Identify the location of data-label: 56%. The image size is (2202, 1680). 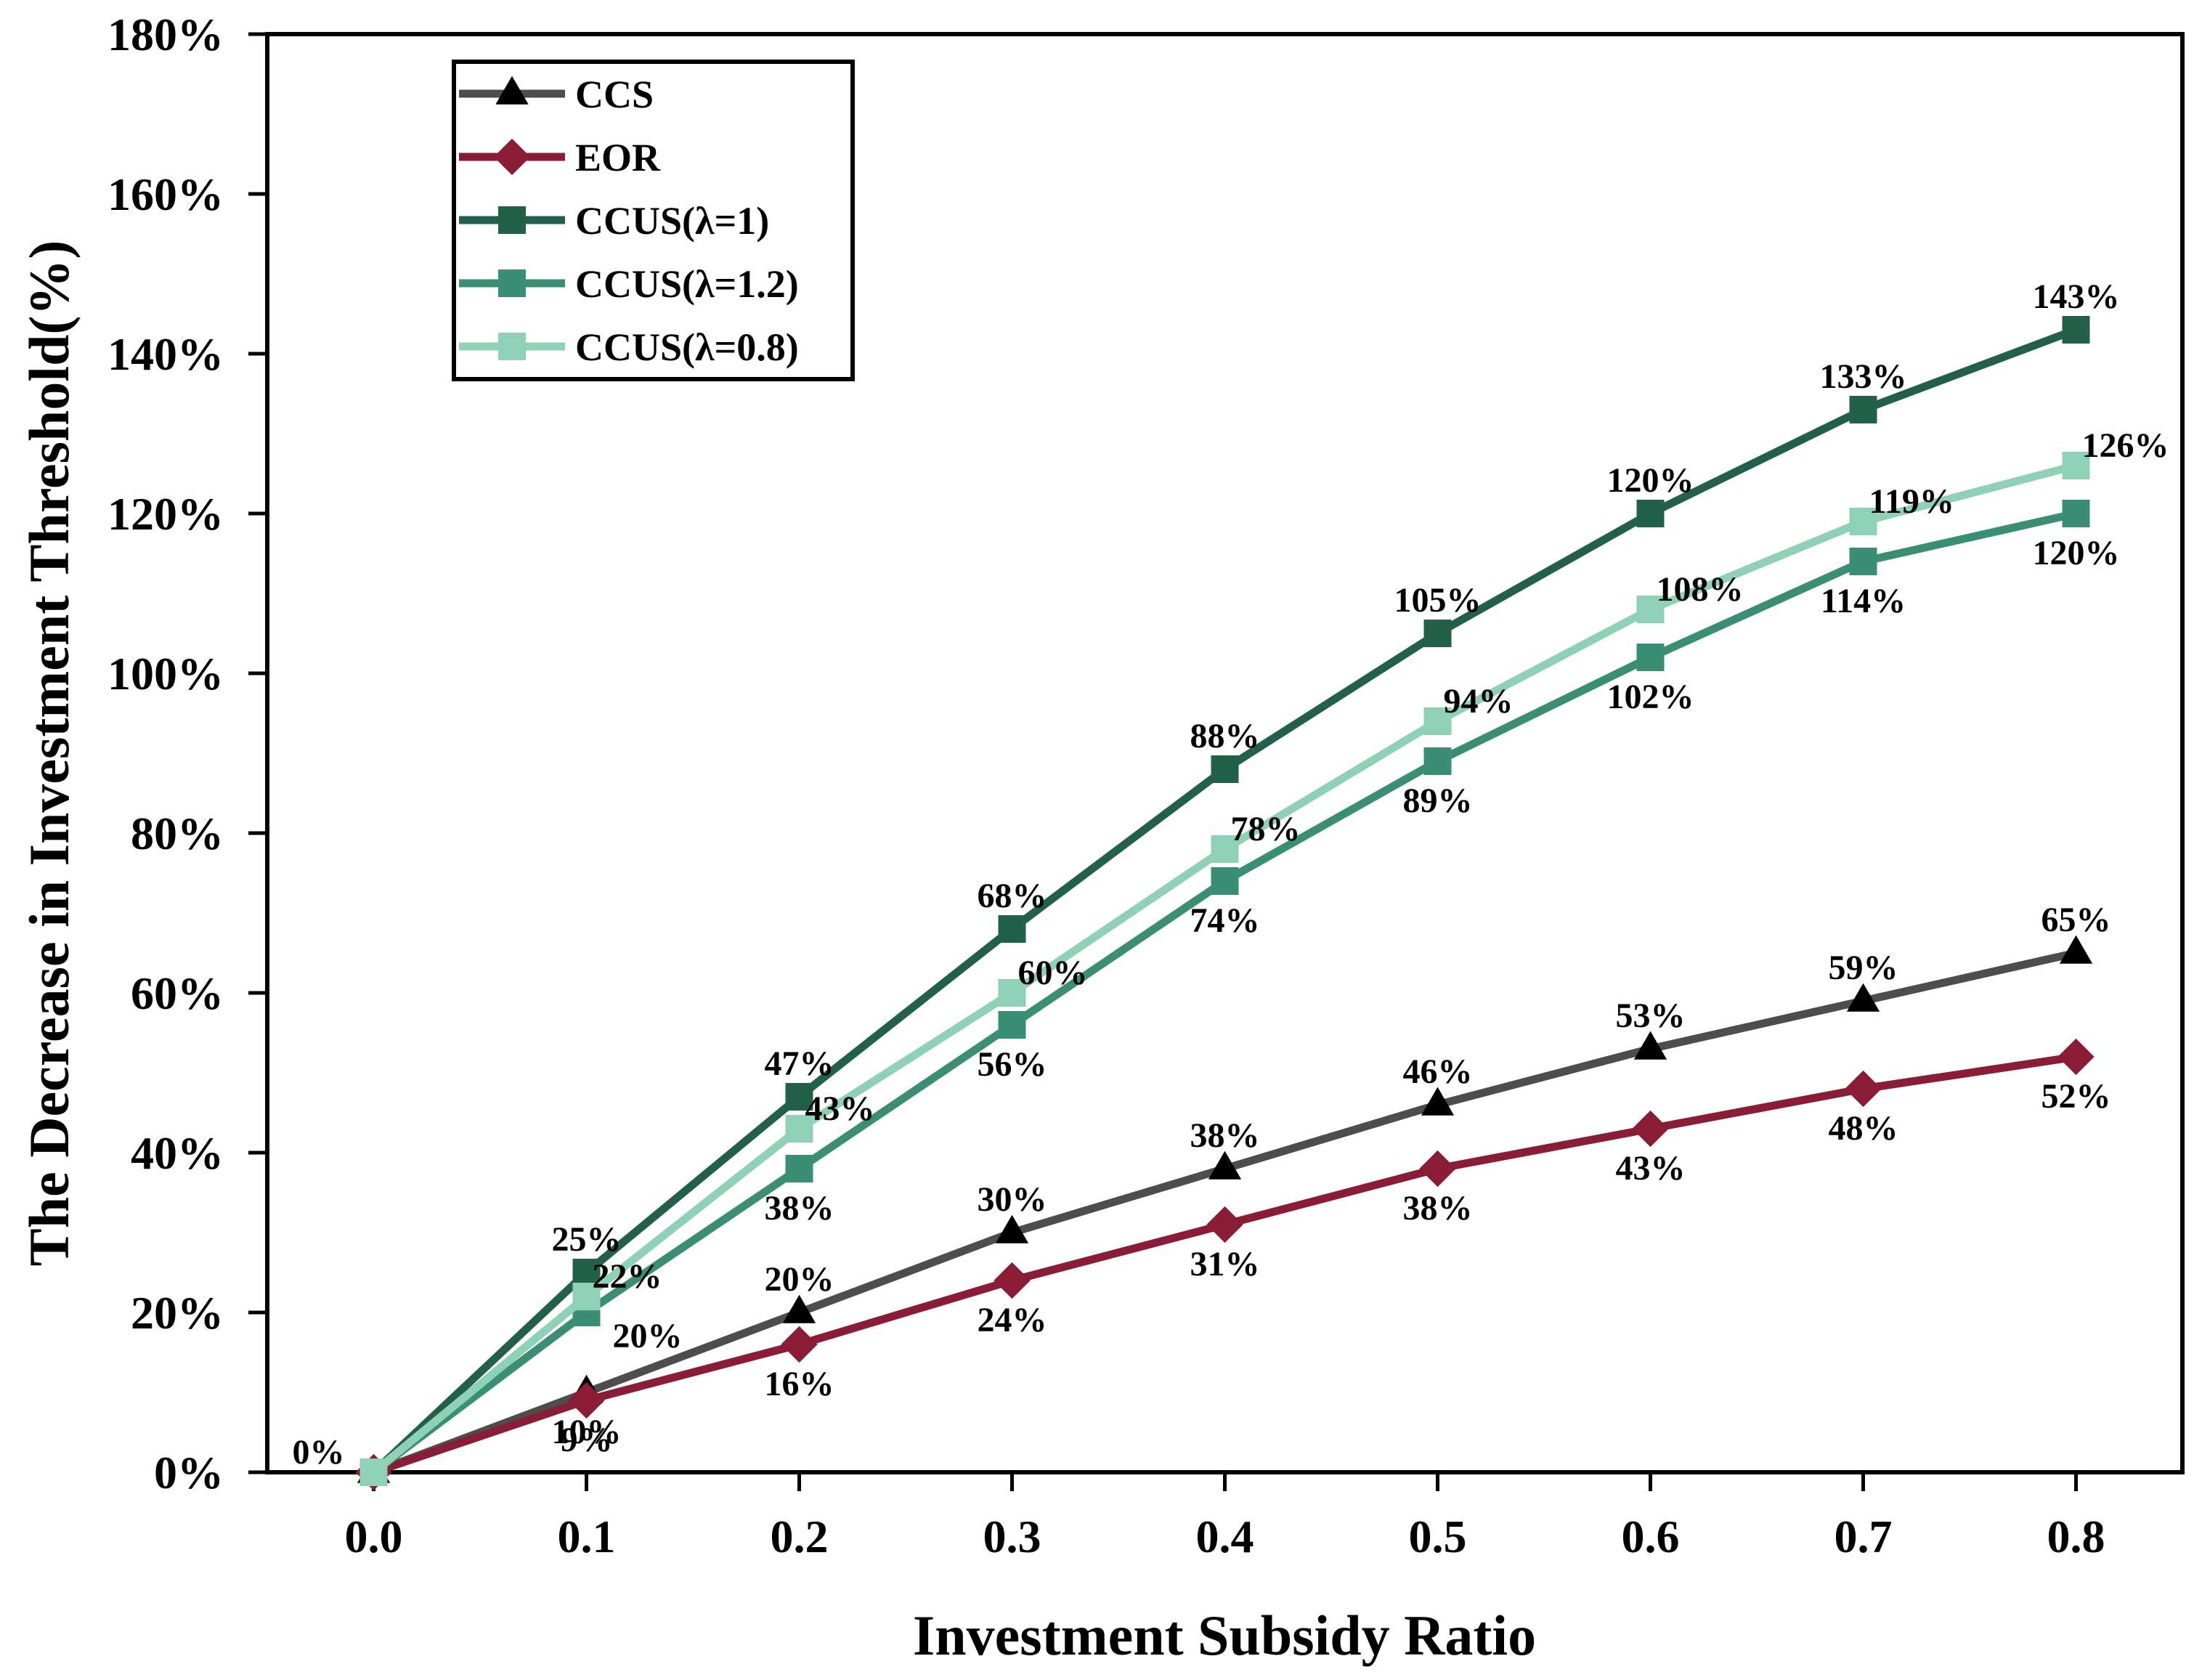
(1012, 1064).